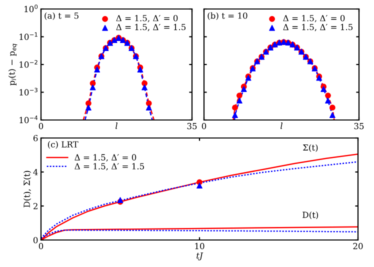  I want to click on annotation: D(t), so click(310, 216).